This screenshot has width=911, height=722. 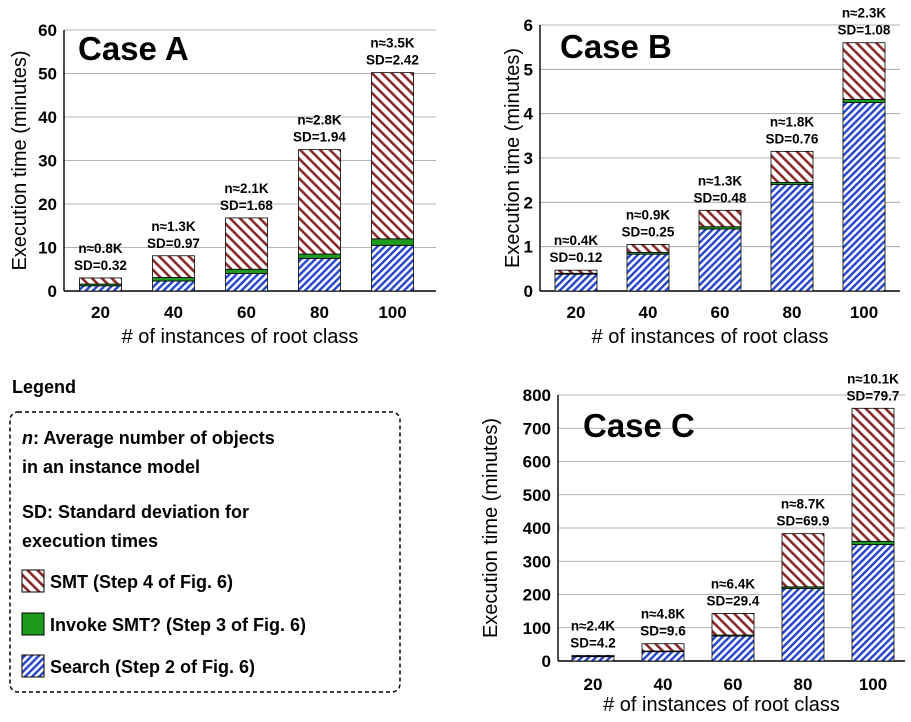 What do you see at coordinates (90, 541) in the screenshot?
I see `legend-sd-desc2: execution times` at bounding box center [90, 541].